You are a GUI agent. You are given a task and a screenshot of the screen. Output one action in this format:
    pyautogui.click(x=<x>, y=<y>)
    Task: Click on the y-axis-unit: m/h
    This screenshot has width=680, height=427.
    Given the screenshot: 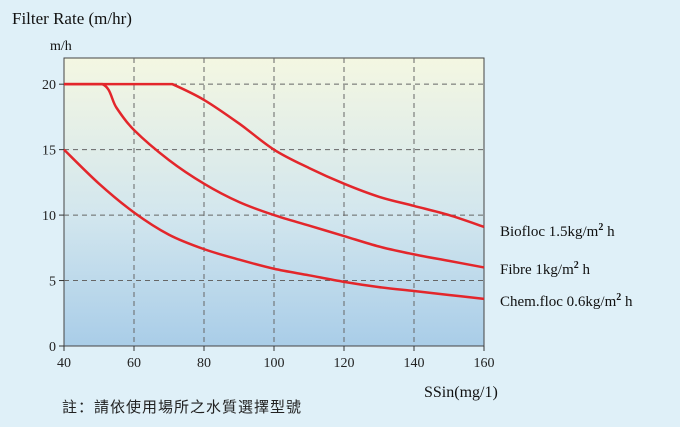 What is the action you would take?
    pyautogui.click(x=61, y=46)
    